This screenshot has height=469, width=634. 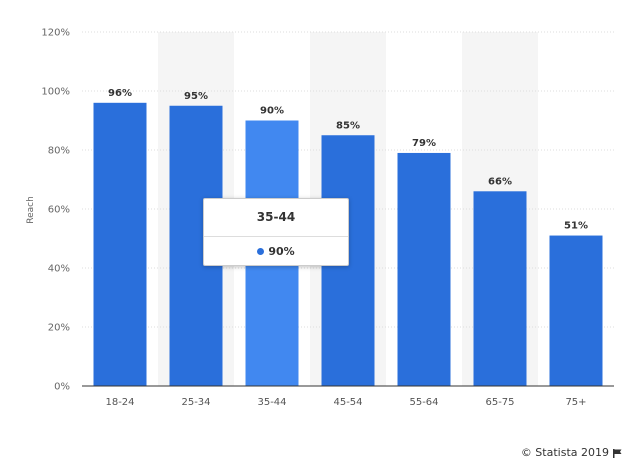 I want to click on series-dot-icon, so click(x=261, y=251).